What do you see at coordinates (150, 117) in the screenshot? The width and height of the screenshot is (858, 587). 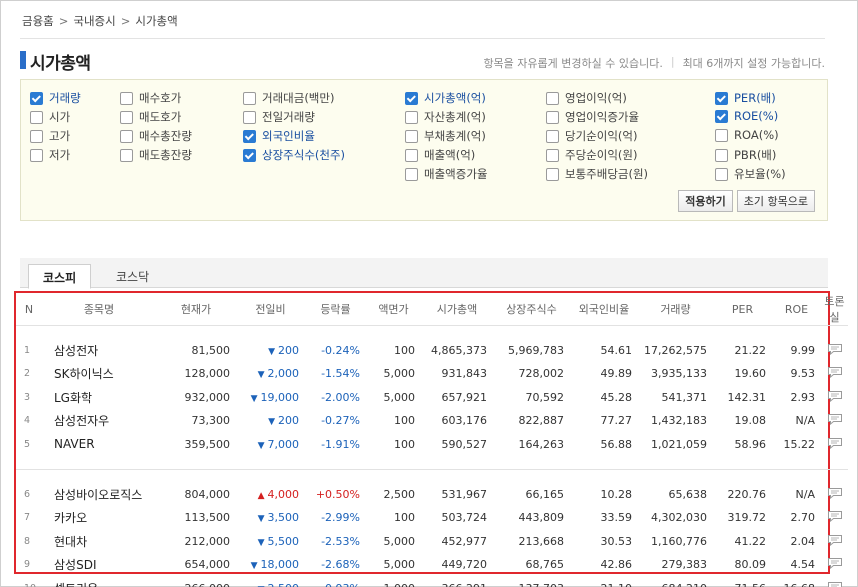 I see `option-item: 매도호가` at bounding box center [150, 117].